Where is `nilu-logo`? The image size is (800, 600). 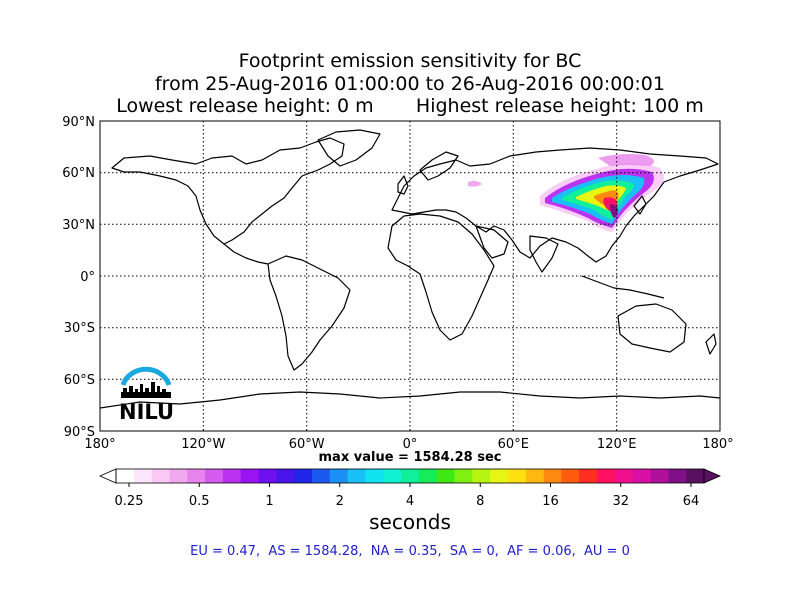 nilu-logo is located at coordinates (146, 382).